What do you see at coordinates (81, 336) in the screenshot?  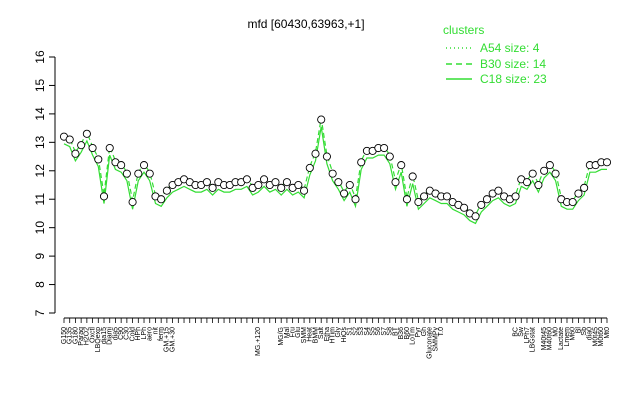 I see `x-tick-label: Paraq` at bounding box center [81, 336].